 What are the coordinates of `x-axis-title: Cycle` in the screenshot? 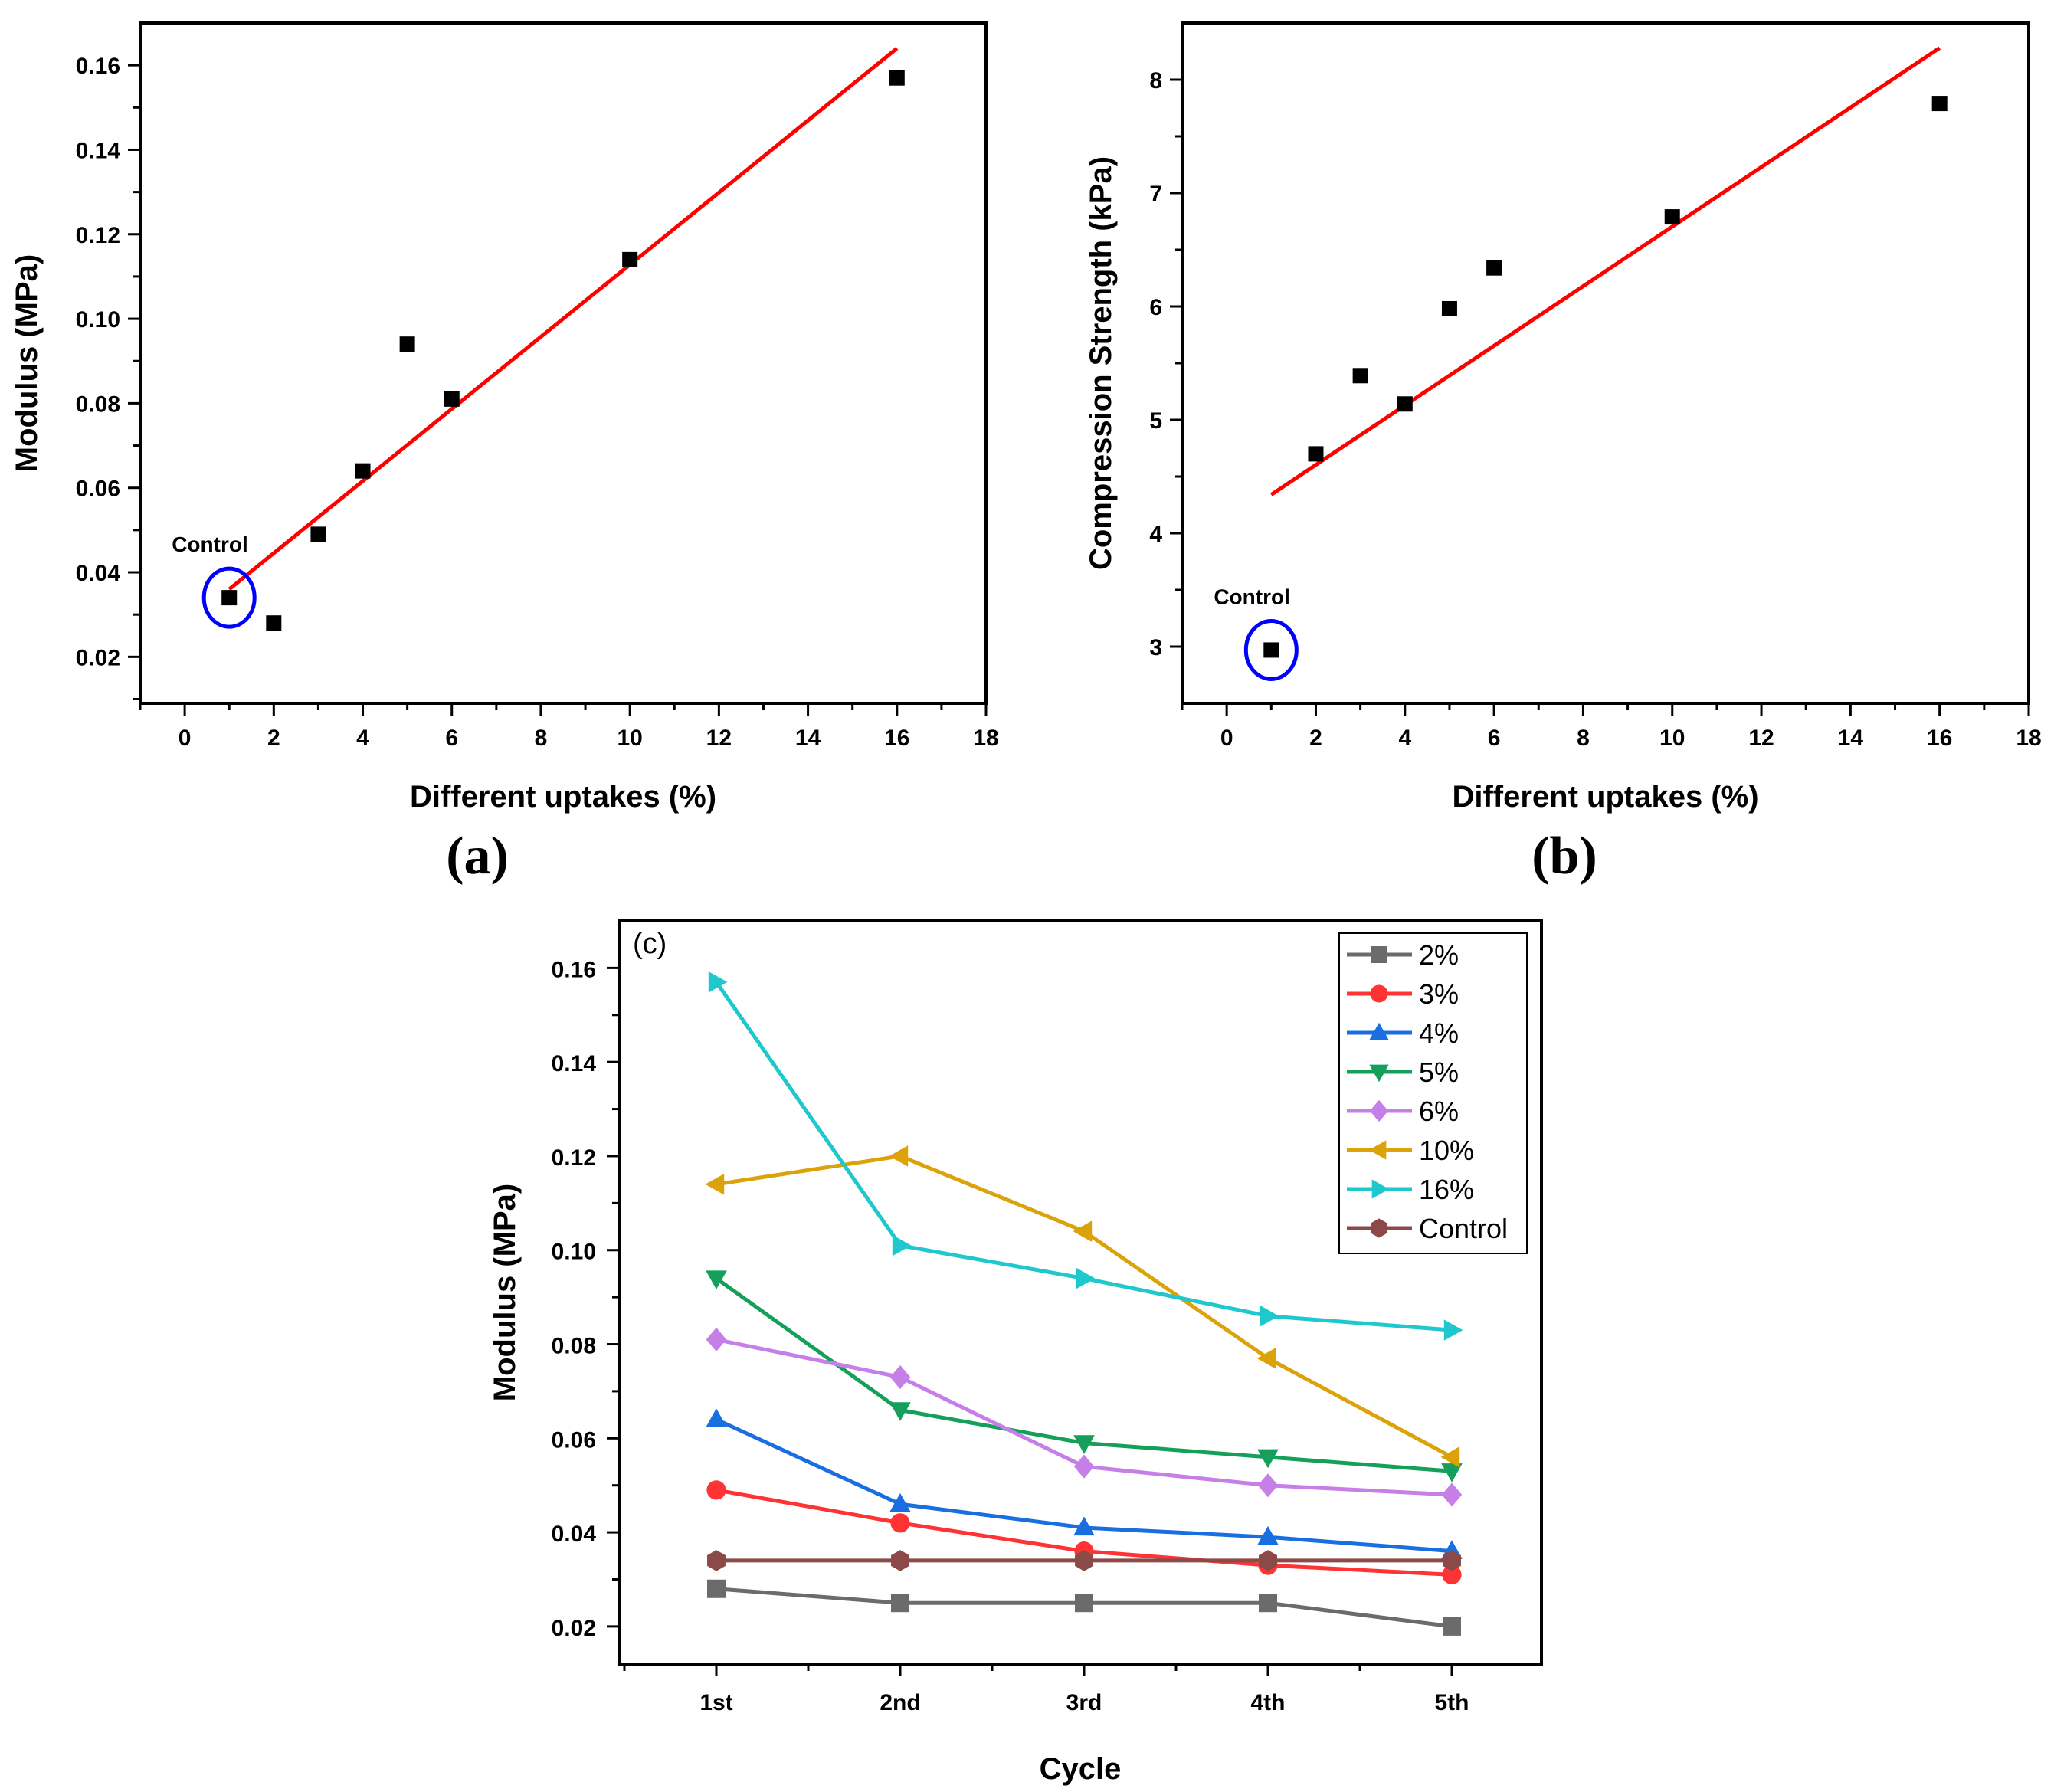 It's located at (1081, 1769).